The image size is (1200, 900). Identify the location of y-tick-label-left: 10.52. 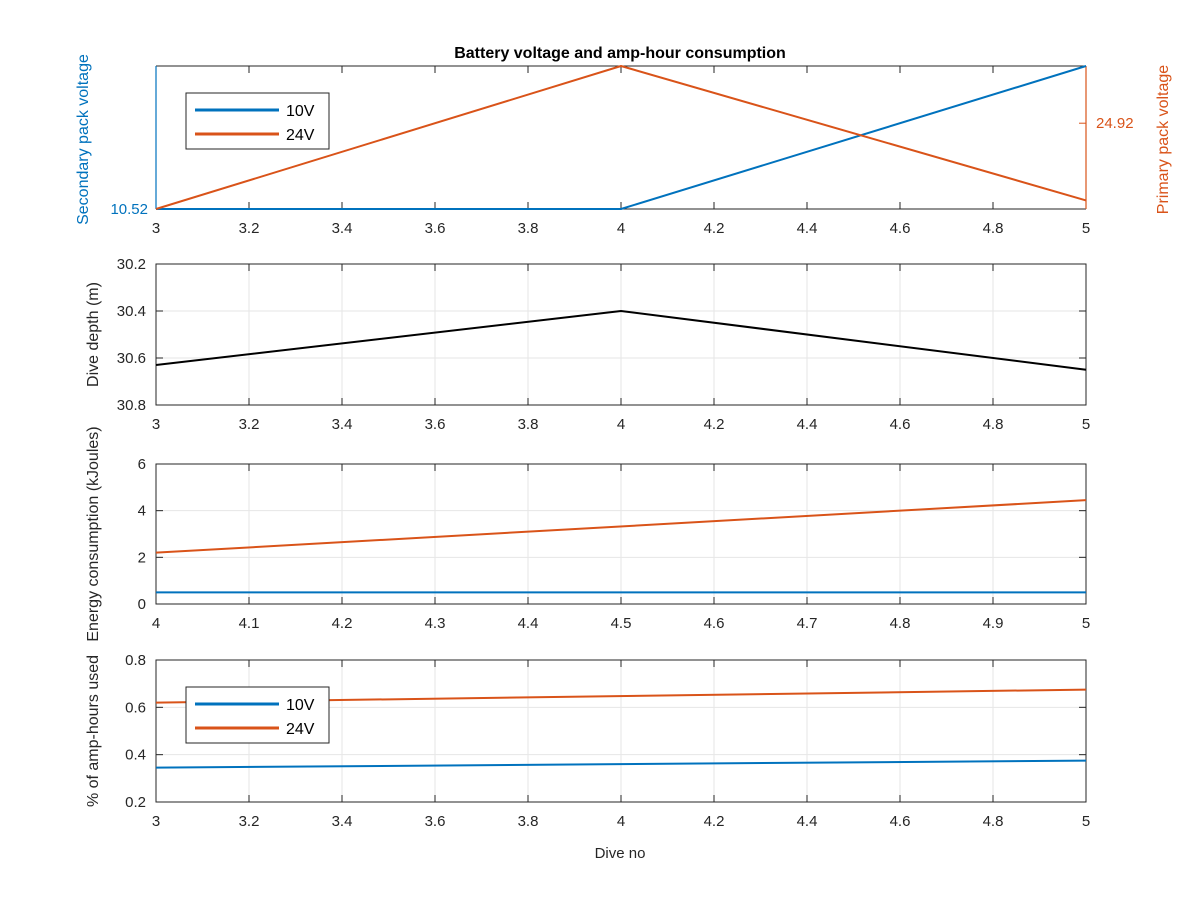
(129, 209).